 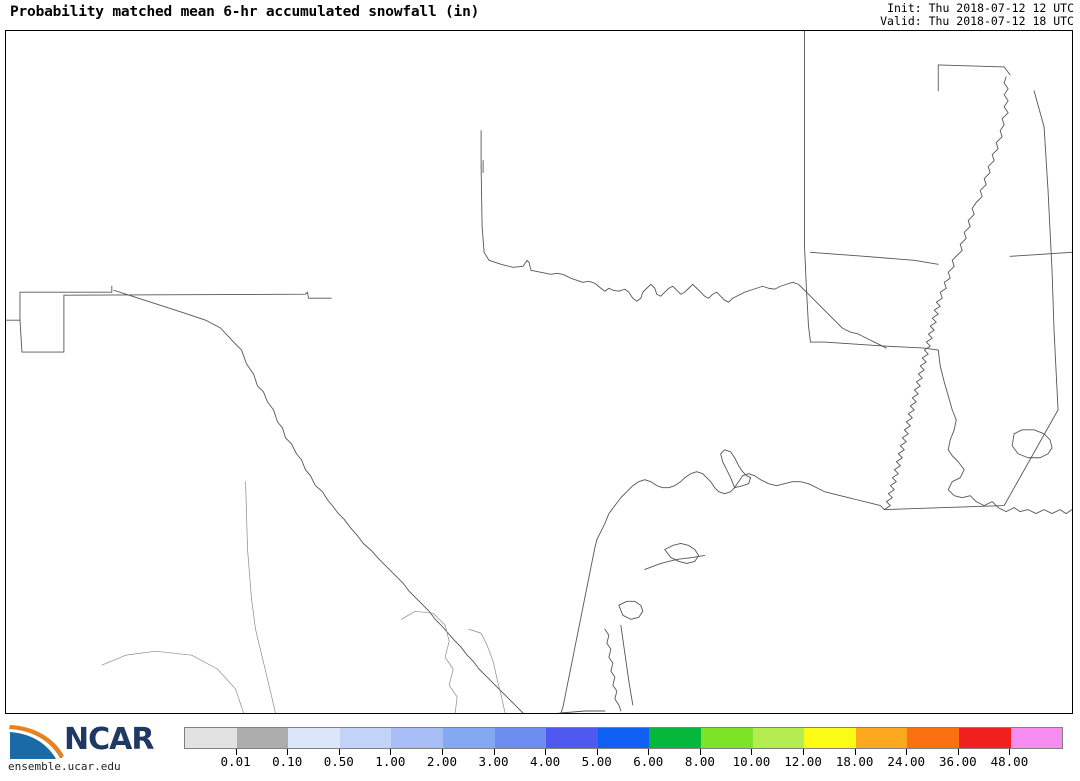 I want to click on ncar-logo-mark, so click(x=36, y=742).